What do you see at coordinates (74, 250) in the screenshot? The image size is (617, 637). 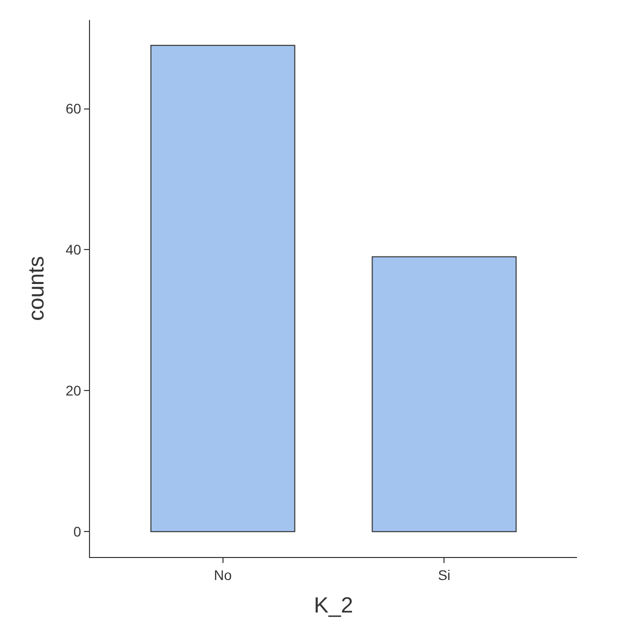 I see `y-tick-label: 40` at bounding box center [74, 250].